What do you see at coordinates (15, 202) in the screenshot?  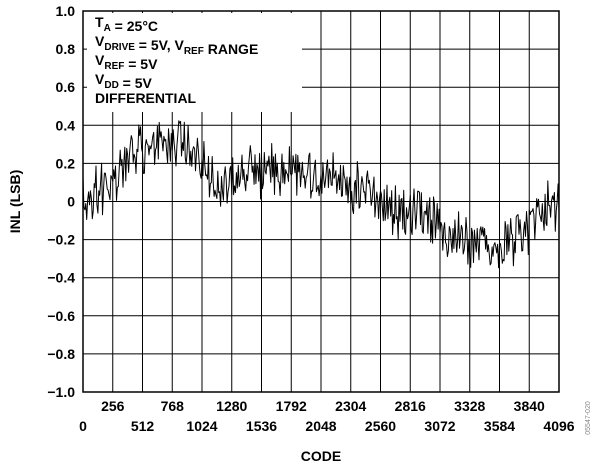 I see `y-axis-title: INL (LSB)` at bounding box center [15, 202].